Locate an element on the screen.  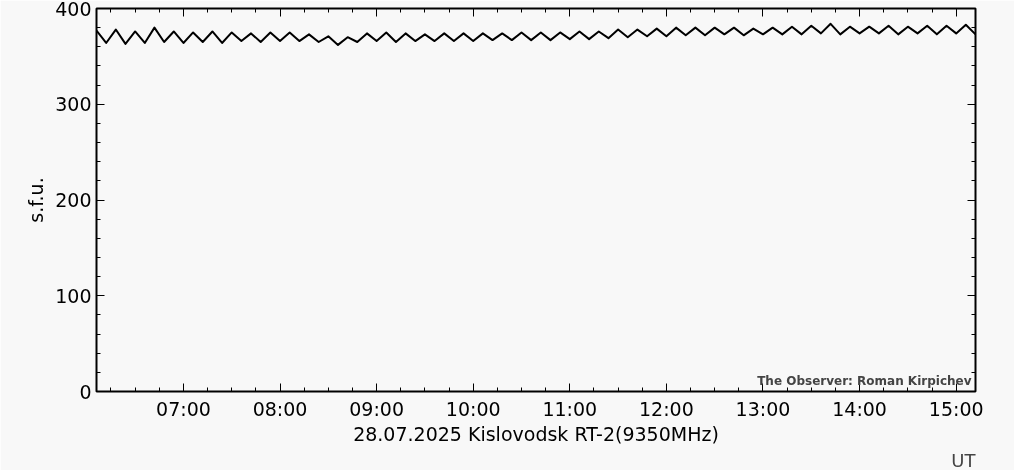
annotation: The Observer: Roman Kirpichev is located at coordinates (864, 380).